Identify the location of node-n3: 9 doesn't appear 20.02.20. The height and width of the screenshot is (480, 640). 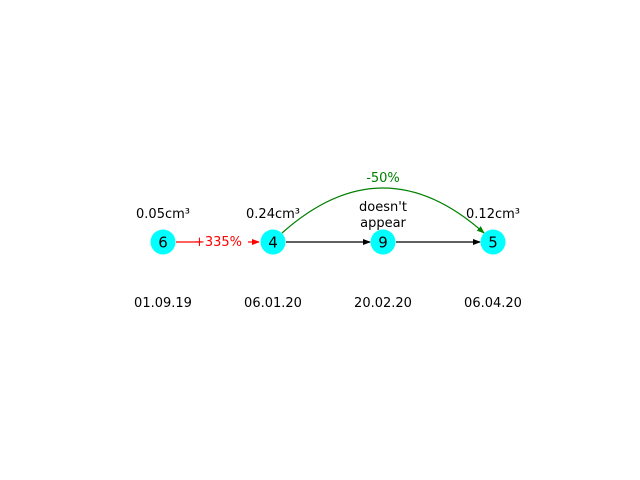
(383, 255).